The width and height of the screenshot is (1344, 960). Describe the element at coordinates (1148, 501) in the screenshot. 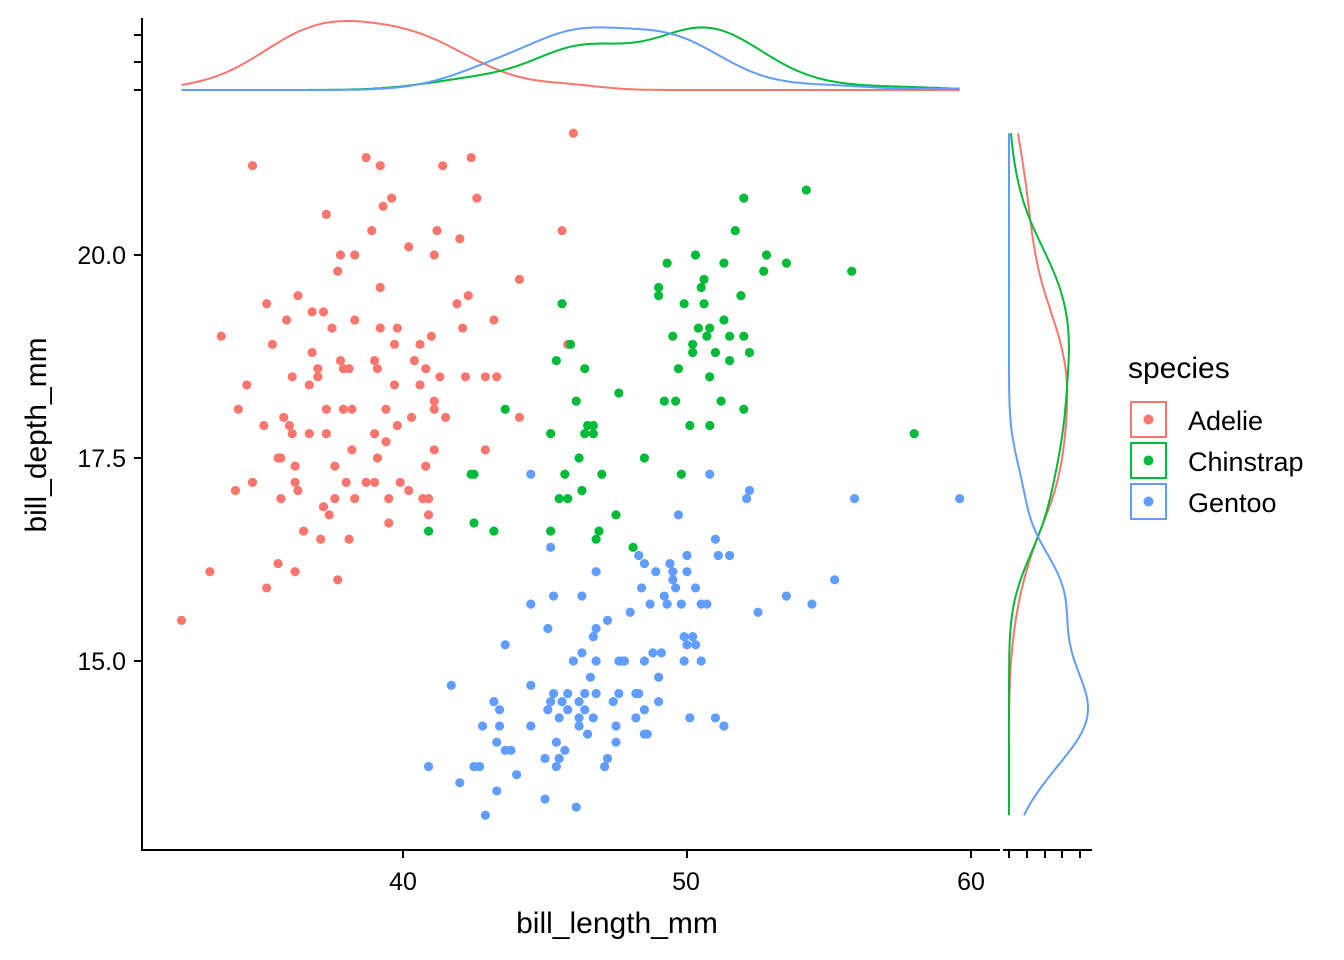

I see `legend-key-gentoo` at that location.